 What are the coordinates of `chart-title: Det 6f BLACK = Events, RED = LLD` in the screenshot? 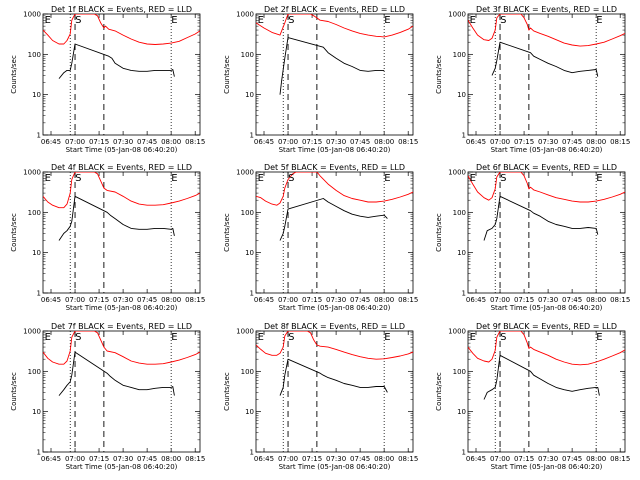 It's located at (546, 167).